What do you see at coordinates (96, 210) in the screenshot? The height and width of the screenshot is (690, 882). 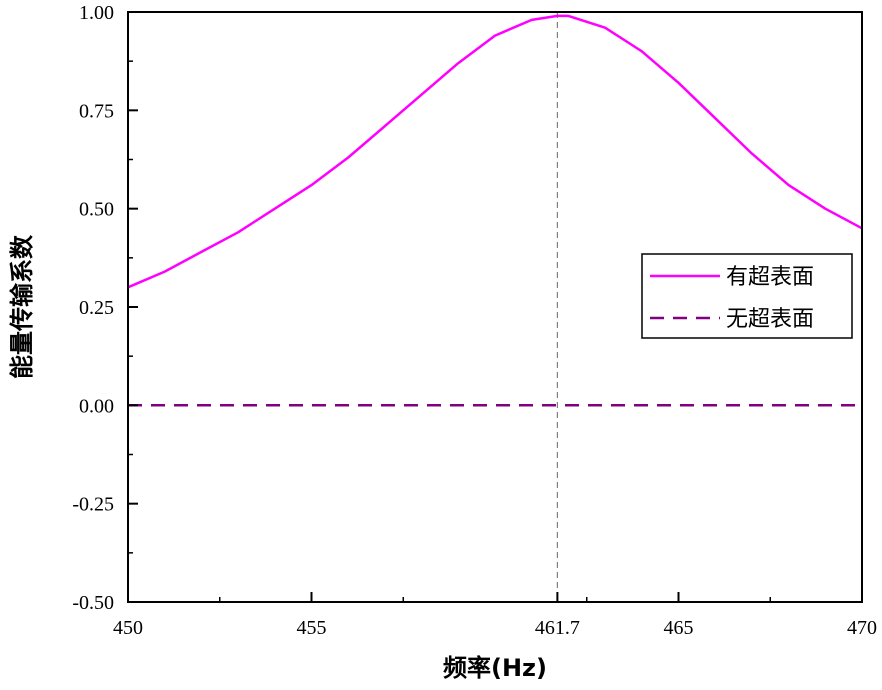 I see `y-tick-label: 0.50` at bounding box center [96, 210].